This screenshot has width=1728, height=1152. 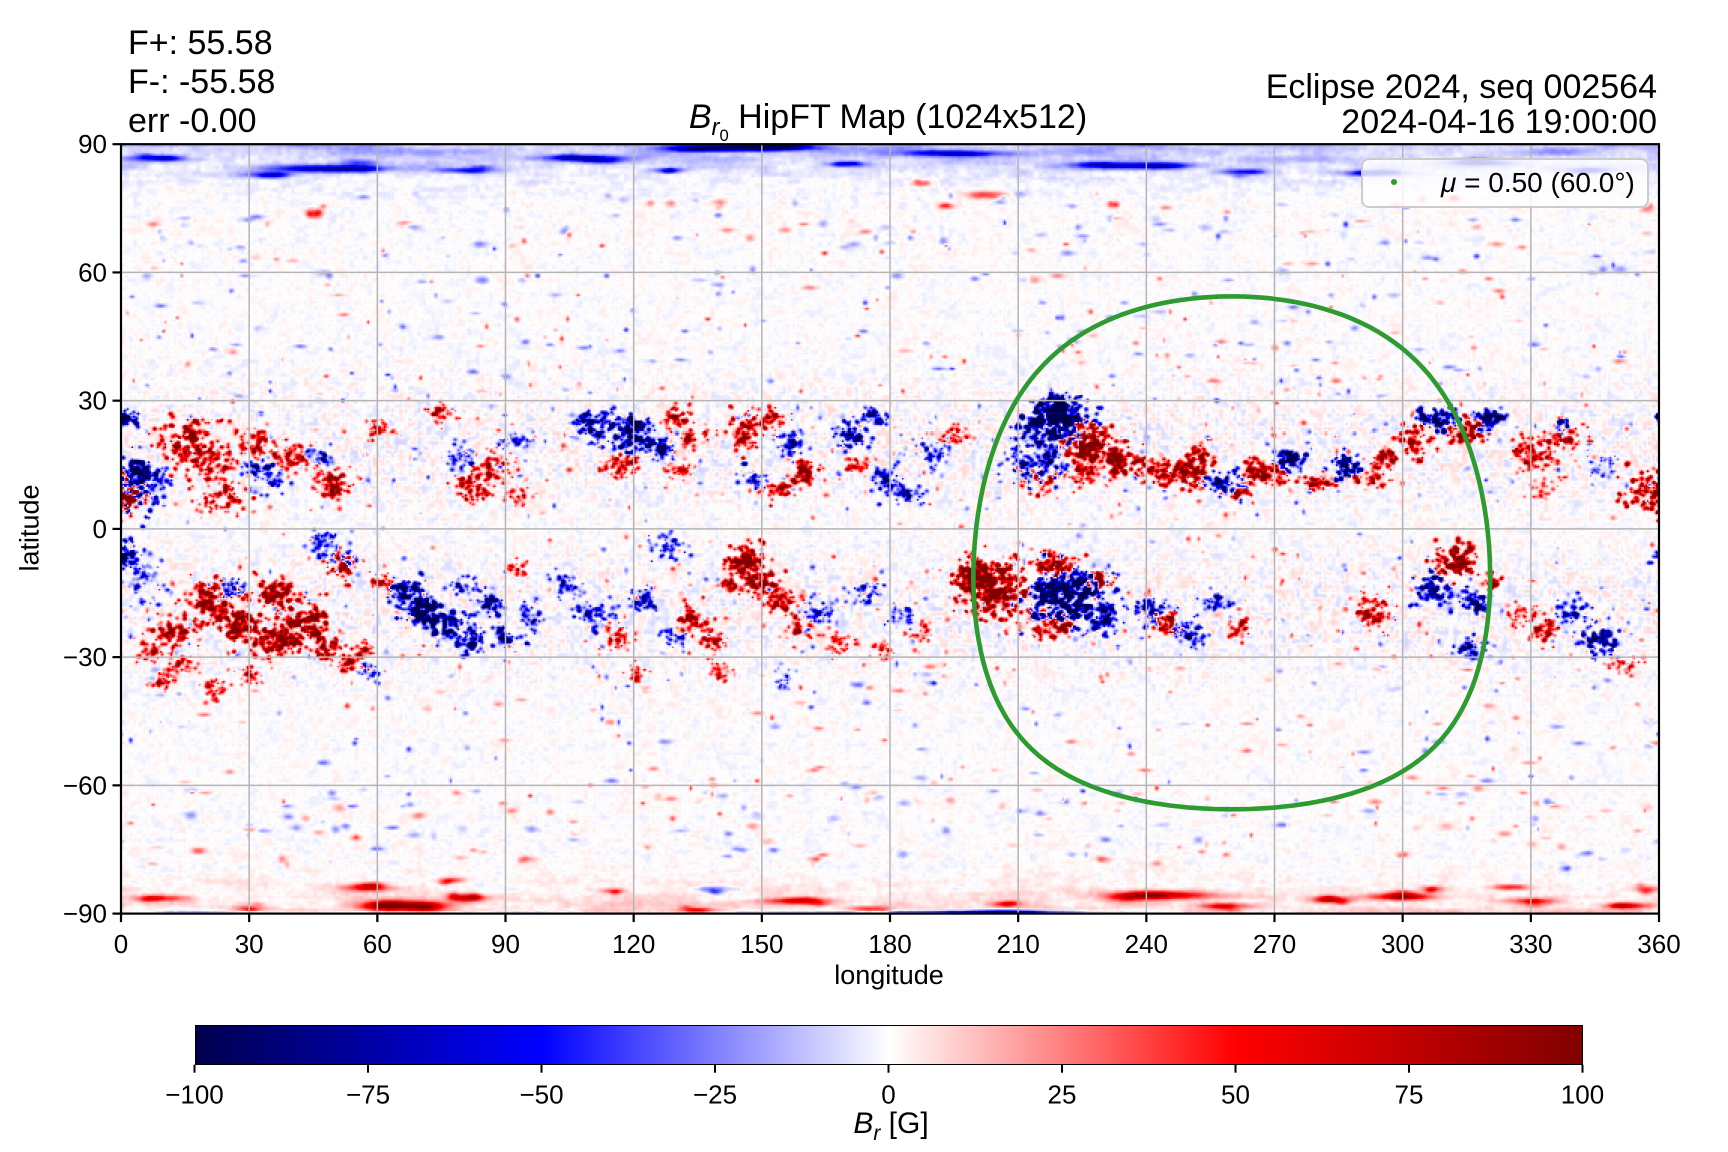 I want to click on svg-text: −100, so click(x=194, y=1095).